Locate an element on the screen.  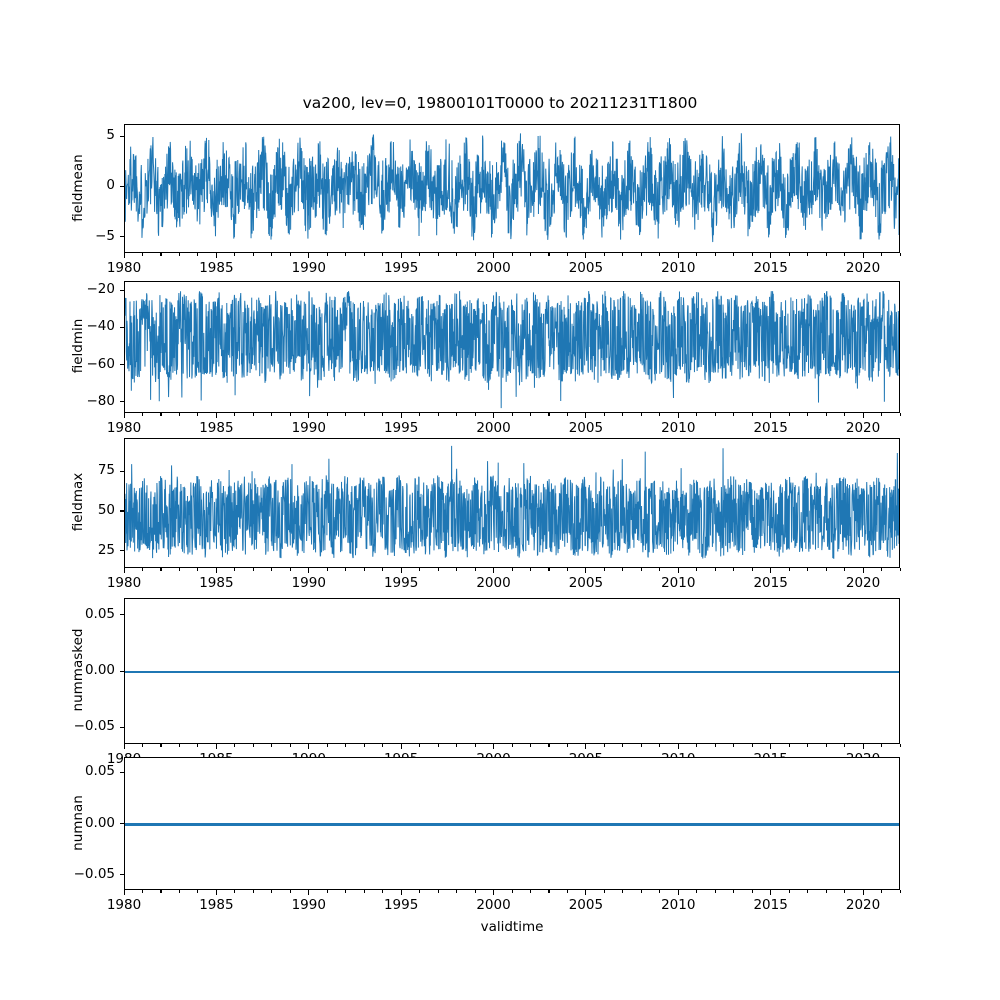
y-axis-label-nummasked: nummasked is located at coordinates (78, 670).